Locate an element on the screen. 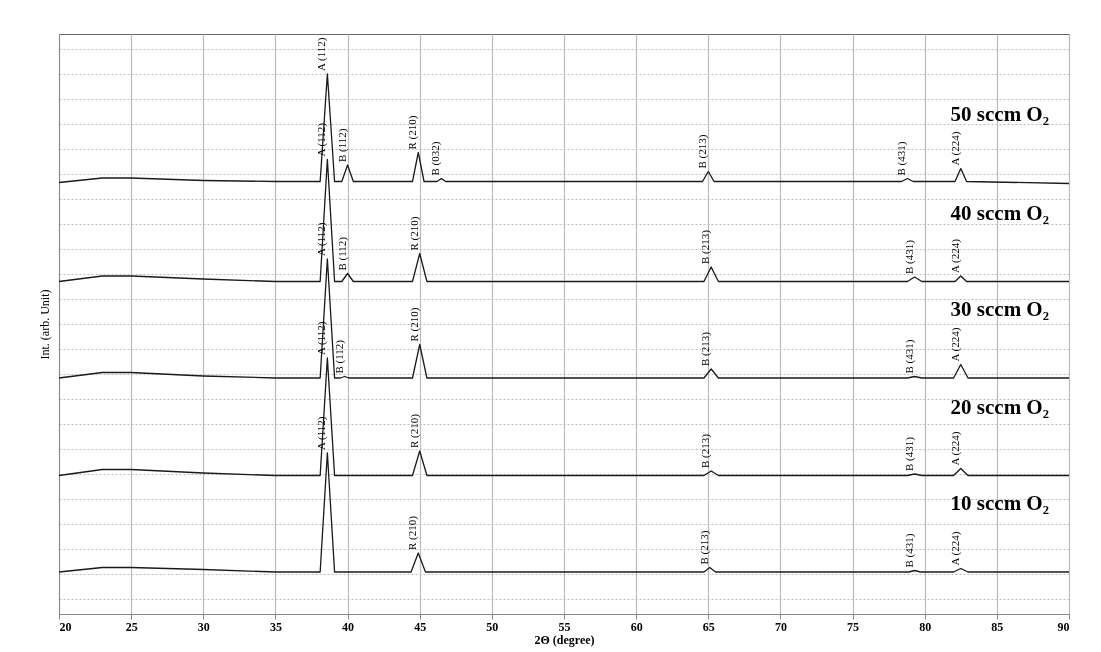 The image size is (1101, 652). x-tick-label: 50 is located at coordinates (492, 626).